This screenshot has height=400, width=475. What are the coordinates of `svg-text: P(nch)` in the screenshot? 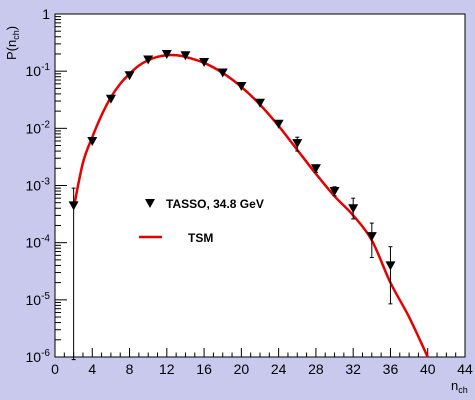 It's located at (12, 43).